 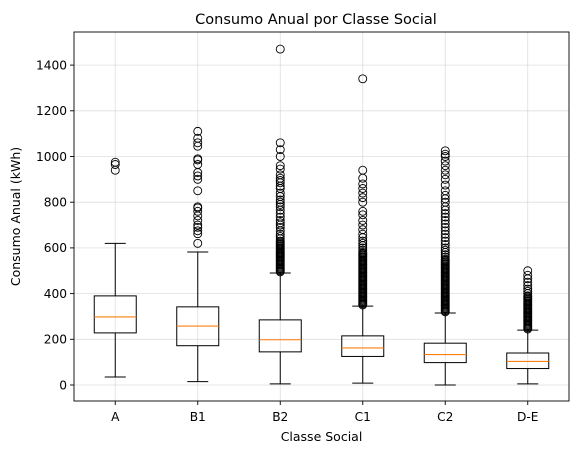 I want to click on y-tick-label: 1400, so click(x=51, y=65).